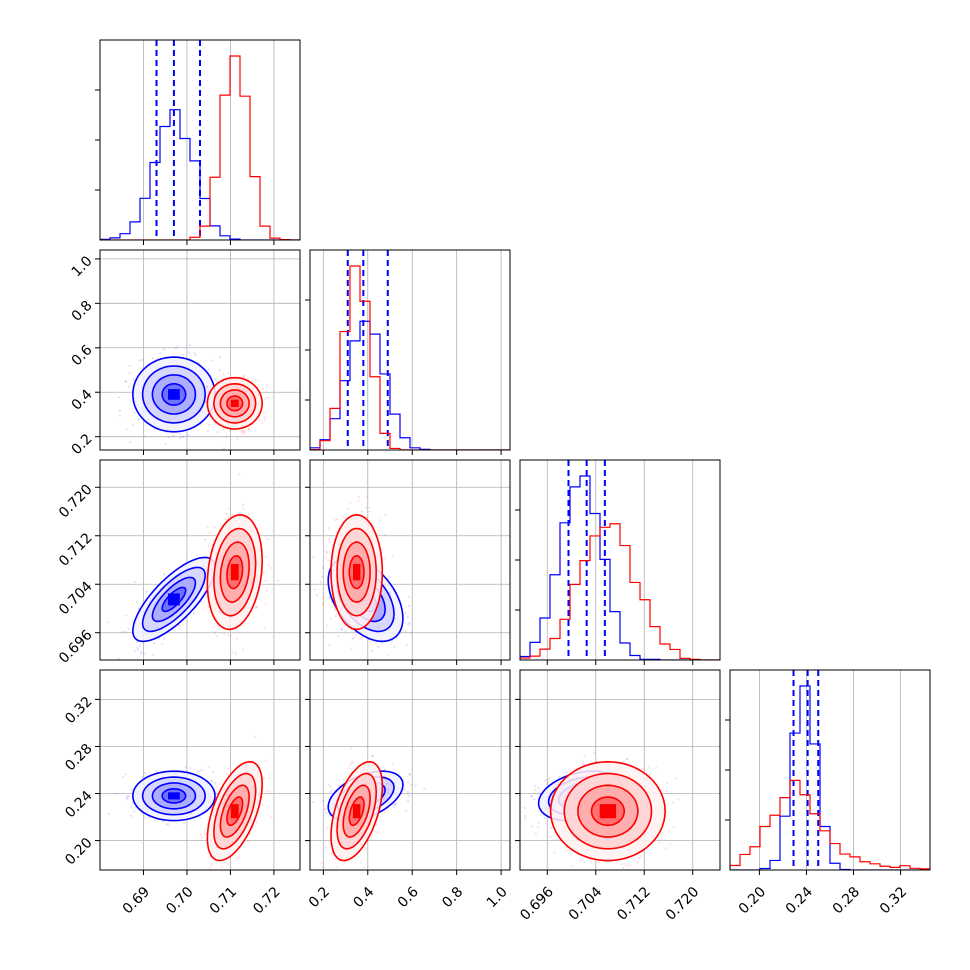 The image size is (970, 970). I want to click on y-tick-label: 1.0, so click(82, 266).